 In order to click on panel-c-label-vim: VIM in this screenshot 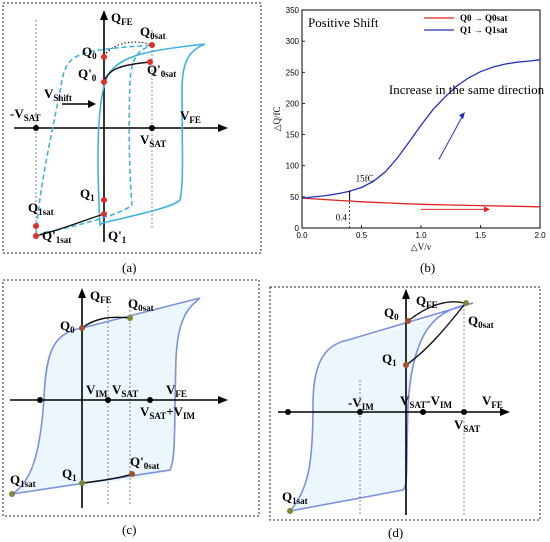, I will do `click(97, 390)`.